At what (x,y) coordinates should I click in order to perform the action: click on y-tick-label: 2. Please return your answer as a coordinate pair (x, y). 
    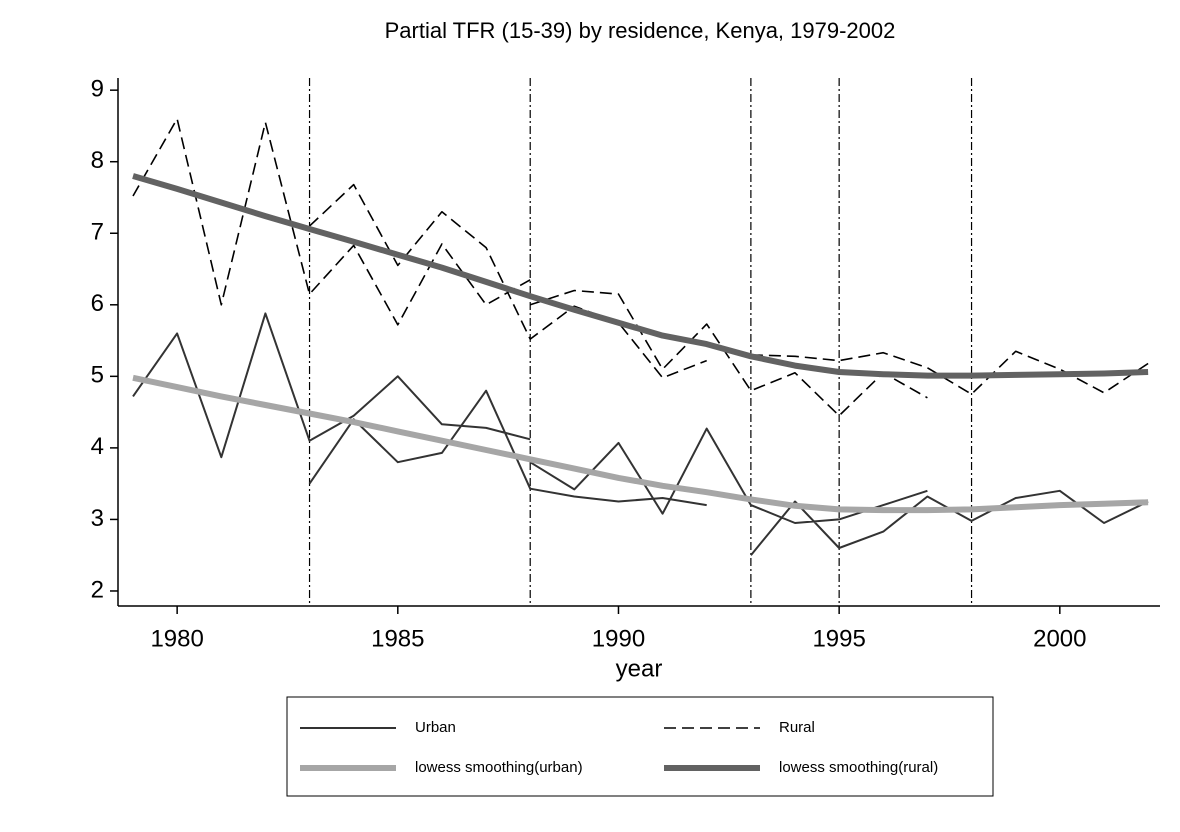
    Looking at the image, I should click on (97, 589).